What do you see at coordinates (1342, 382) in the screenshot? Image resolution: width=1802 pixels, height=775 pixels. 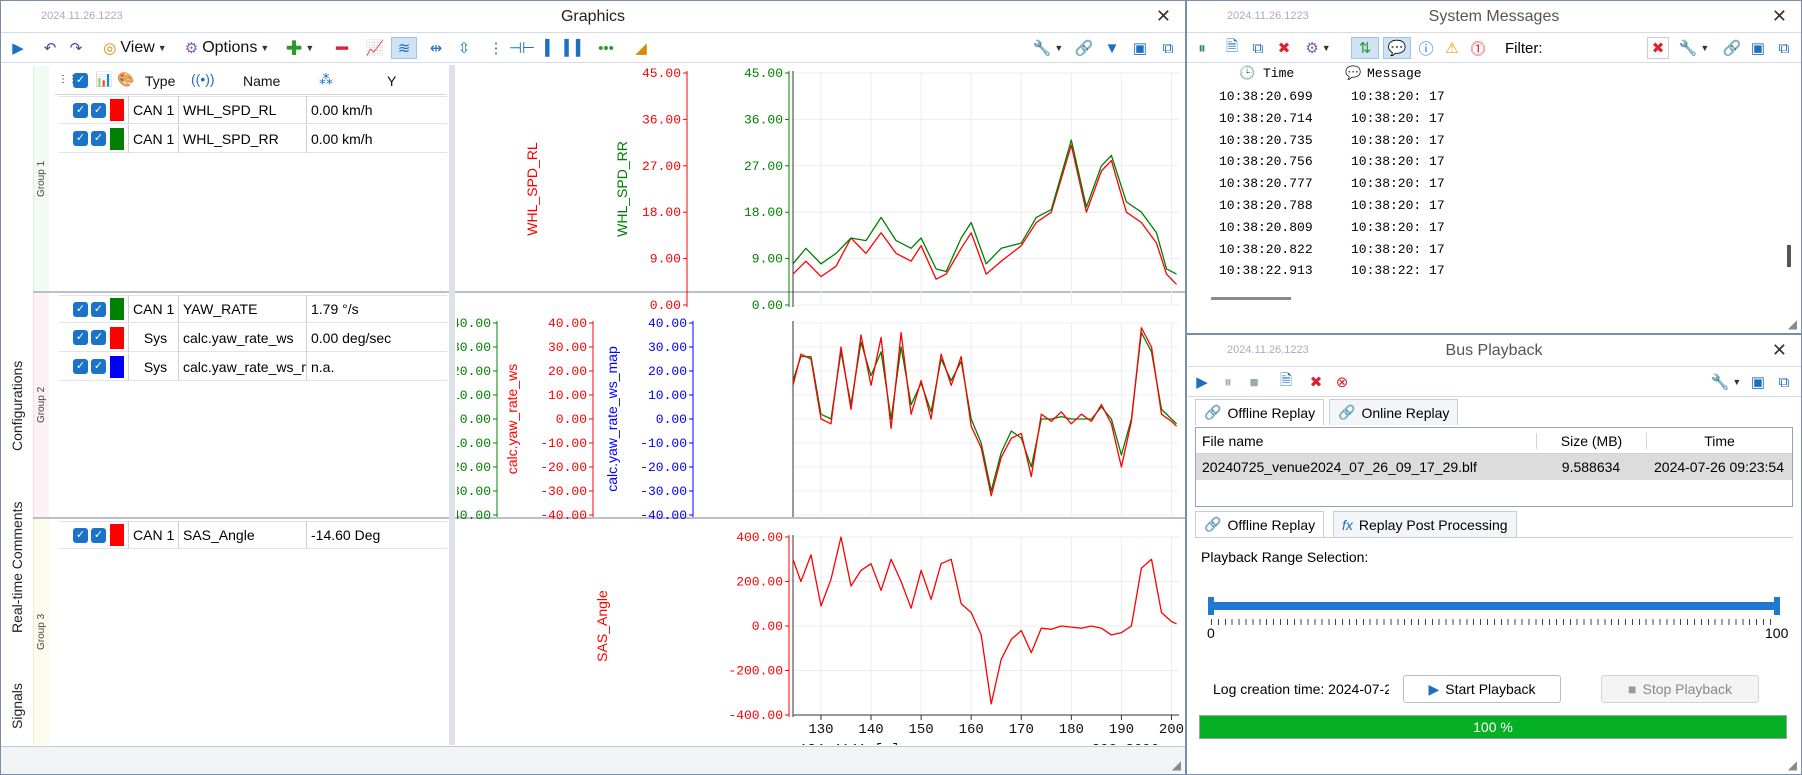 I see `remove-all-icon: ⊗` at bounding box center [1342, 382].